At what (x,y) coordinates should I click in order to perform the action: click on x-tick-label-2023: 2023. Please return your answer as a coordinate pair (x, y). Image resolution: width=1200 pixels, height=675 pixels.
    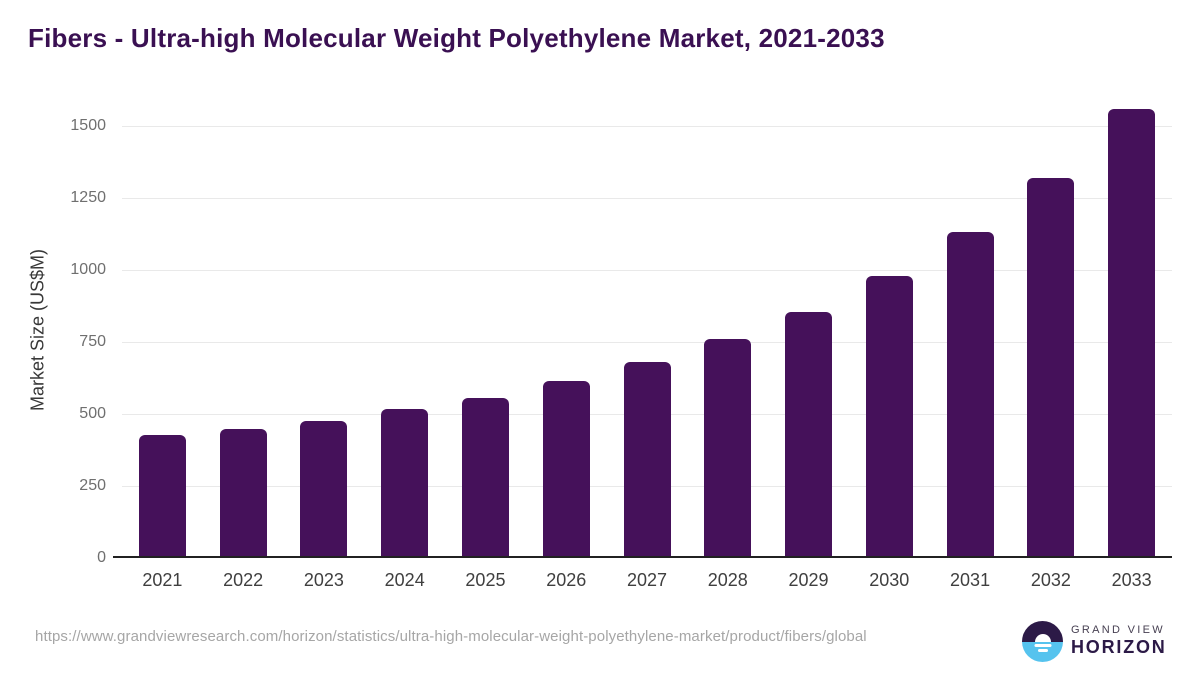
    Looking at the image, I should click on (323, 580).